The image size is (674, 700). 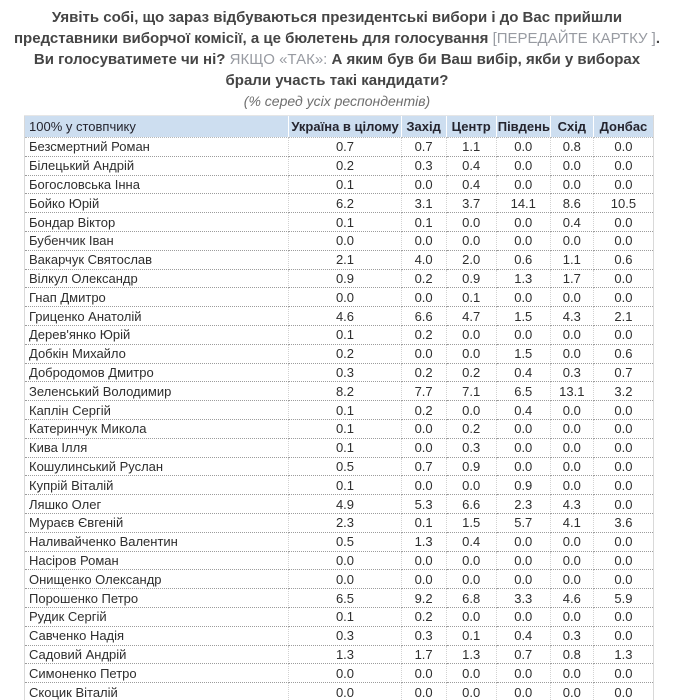 I want to click on table-row: Рудик Сергій 0.1 0.2 0.0 0.0 0.0 0.0, so click(x=339, y=617).